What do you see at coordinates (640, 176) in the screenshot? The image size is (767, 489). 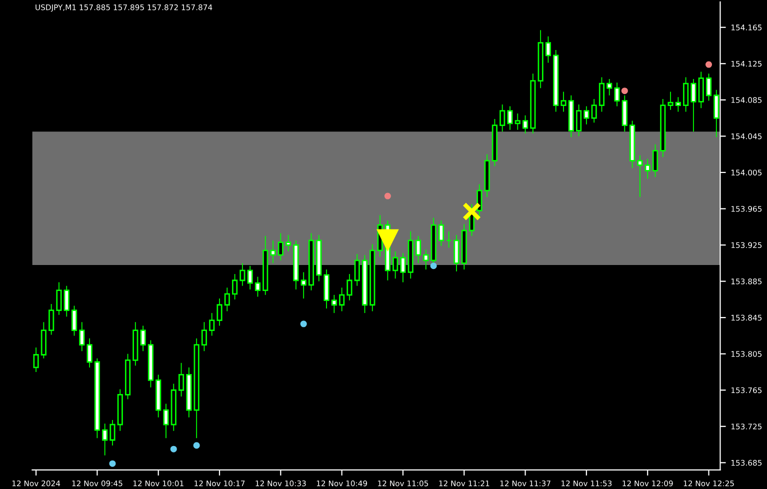 I see `candlestick` at bounding box center [640, 176].